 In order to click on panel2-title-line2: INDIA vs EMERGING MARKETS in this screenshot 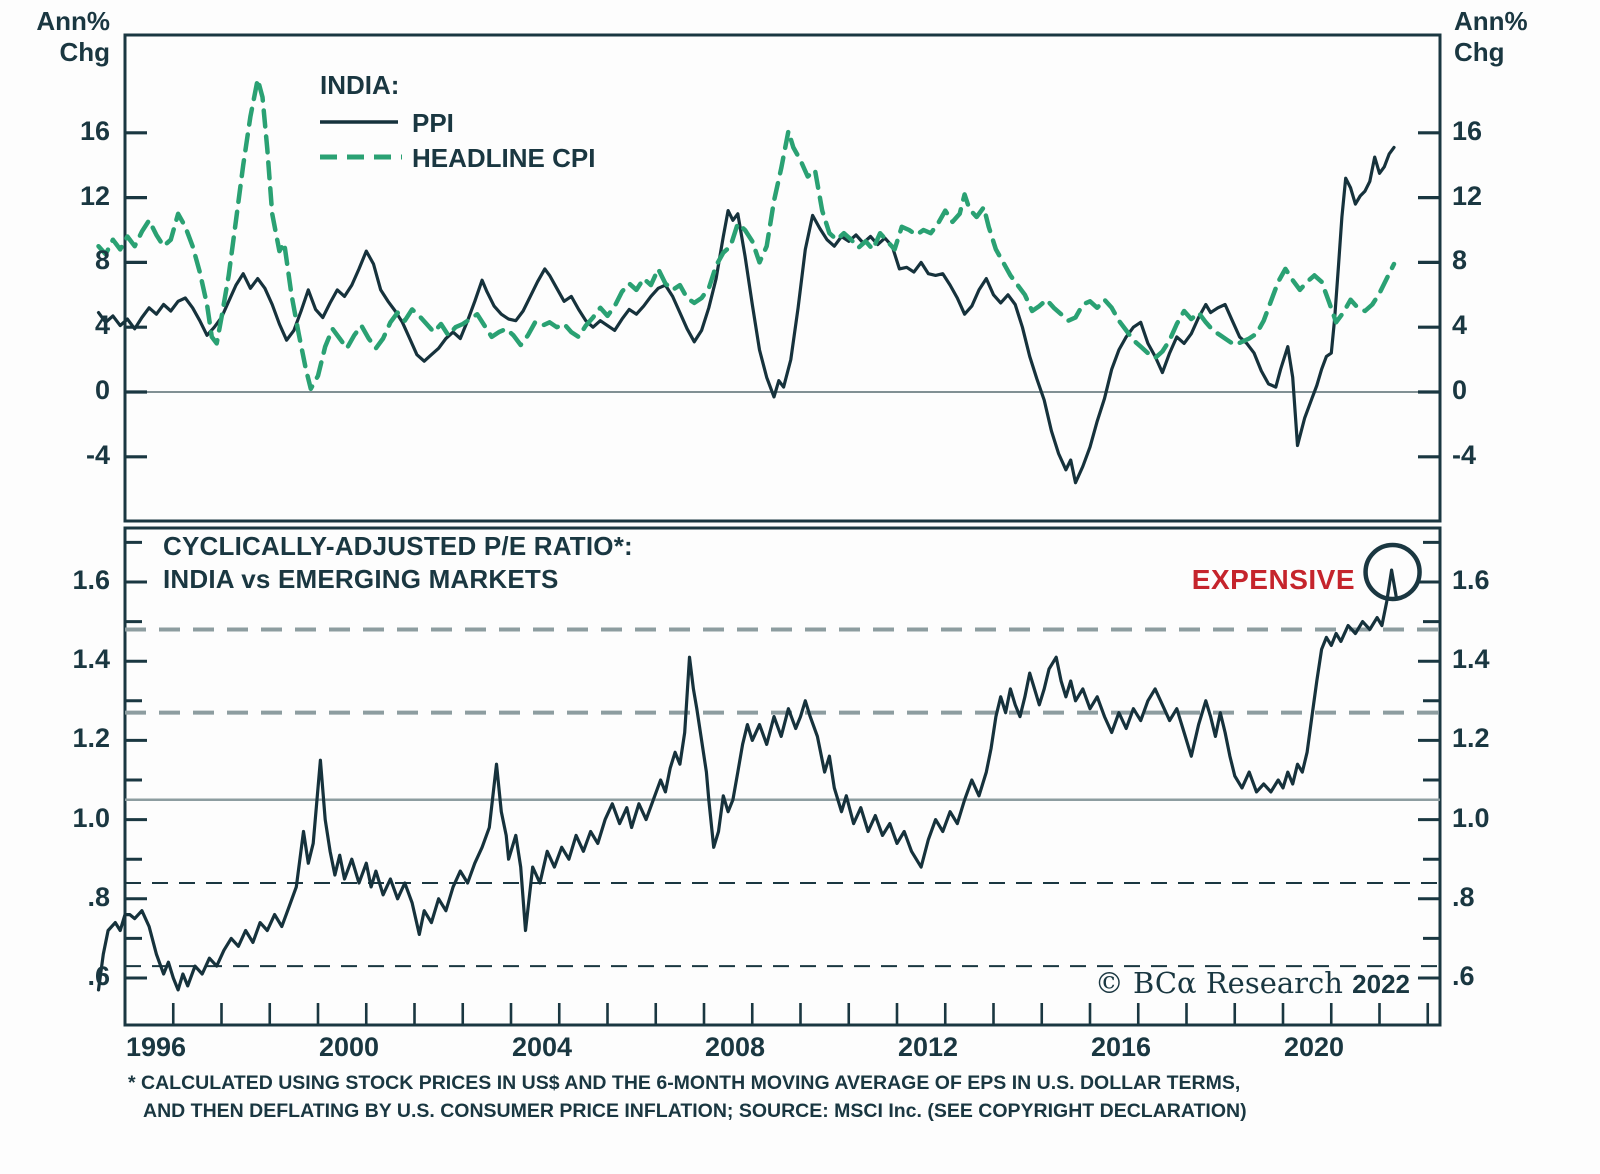, I will do `click(361, 579)`.